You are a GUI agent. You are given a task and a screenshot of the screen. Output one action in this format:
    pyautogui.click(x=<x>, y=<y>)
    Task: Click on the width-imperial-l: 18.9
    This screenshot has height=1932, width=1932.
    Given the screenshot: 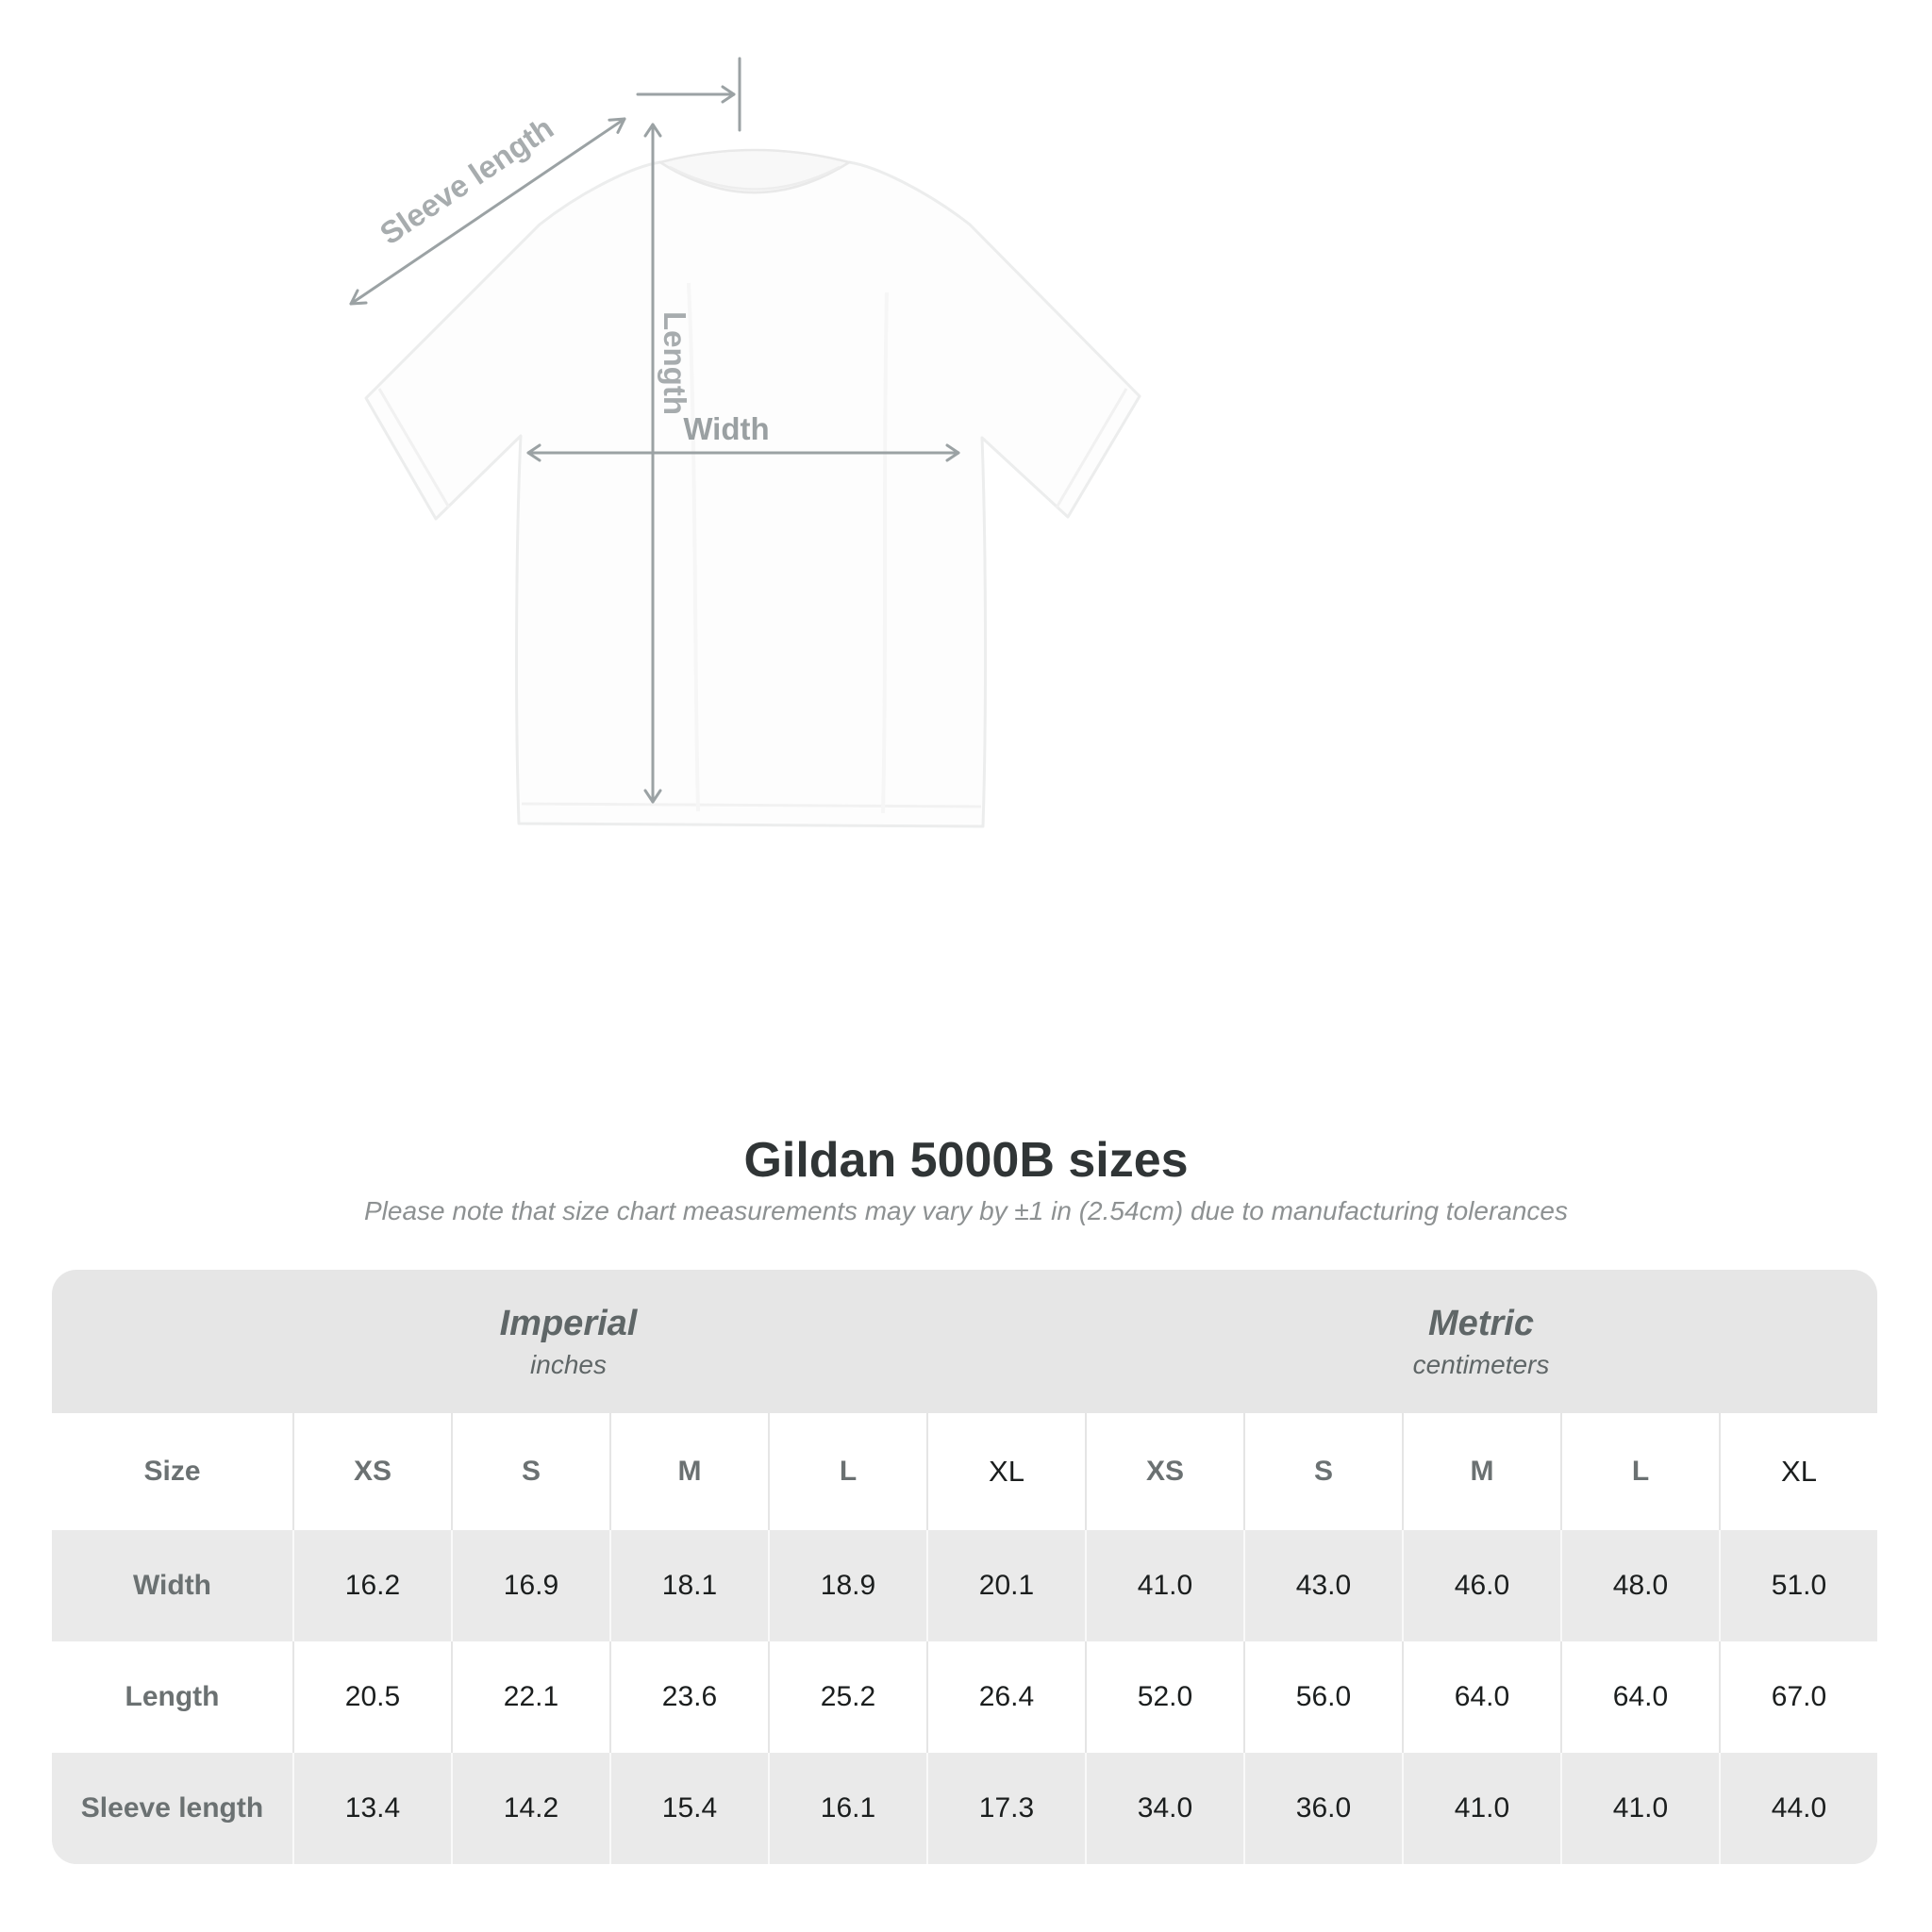 What is the action you would take?
    pyautogui.click(x=847, y=1586)
    